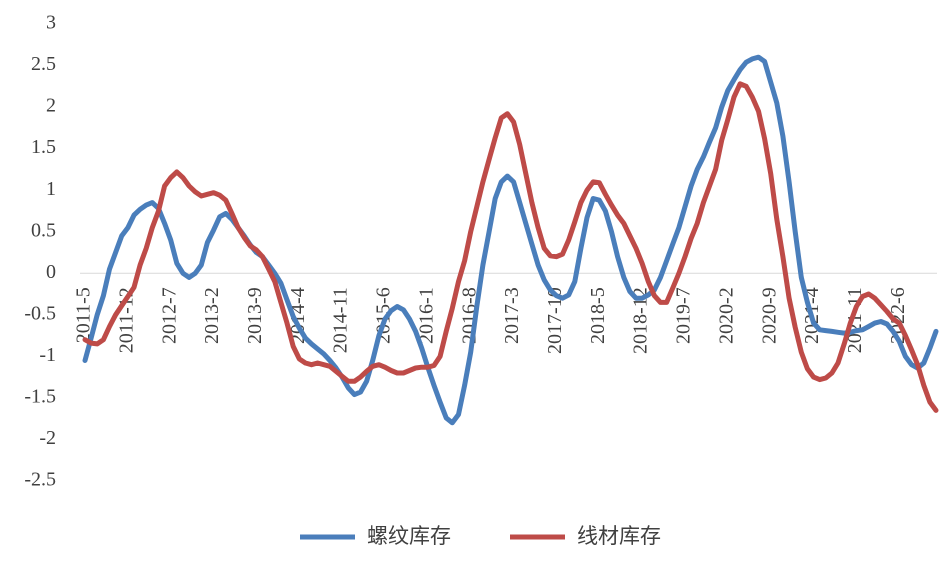 This screenshot has height=561, width=945. What do you see at coordinates (51, 272) in the screenshot?
I see `y-tick-label: 0` at bounding box center [51, 272].